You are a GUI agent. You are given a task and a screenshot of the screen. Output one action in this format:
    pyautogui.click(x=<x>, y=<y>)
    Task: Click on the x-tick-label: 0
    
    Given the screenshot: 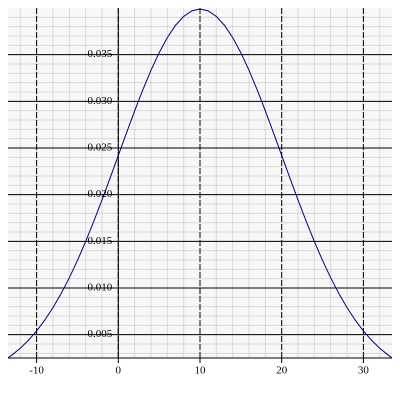 What is the action you would take?
    pyautogui.click(x=119, y=371)
    